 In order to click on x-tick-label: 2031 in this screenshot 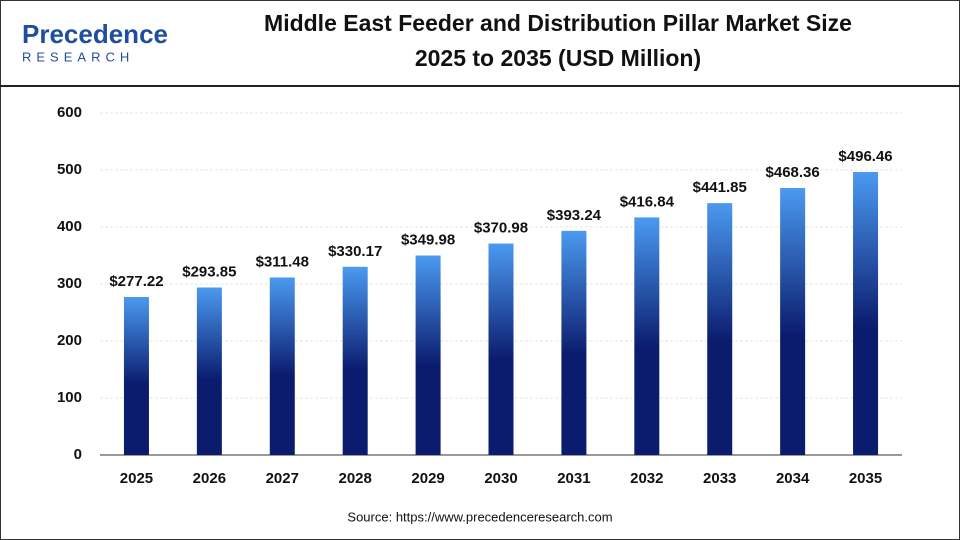, I will do `click(573, 478)`.